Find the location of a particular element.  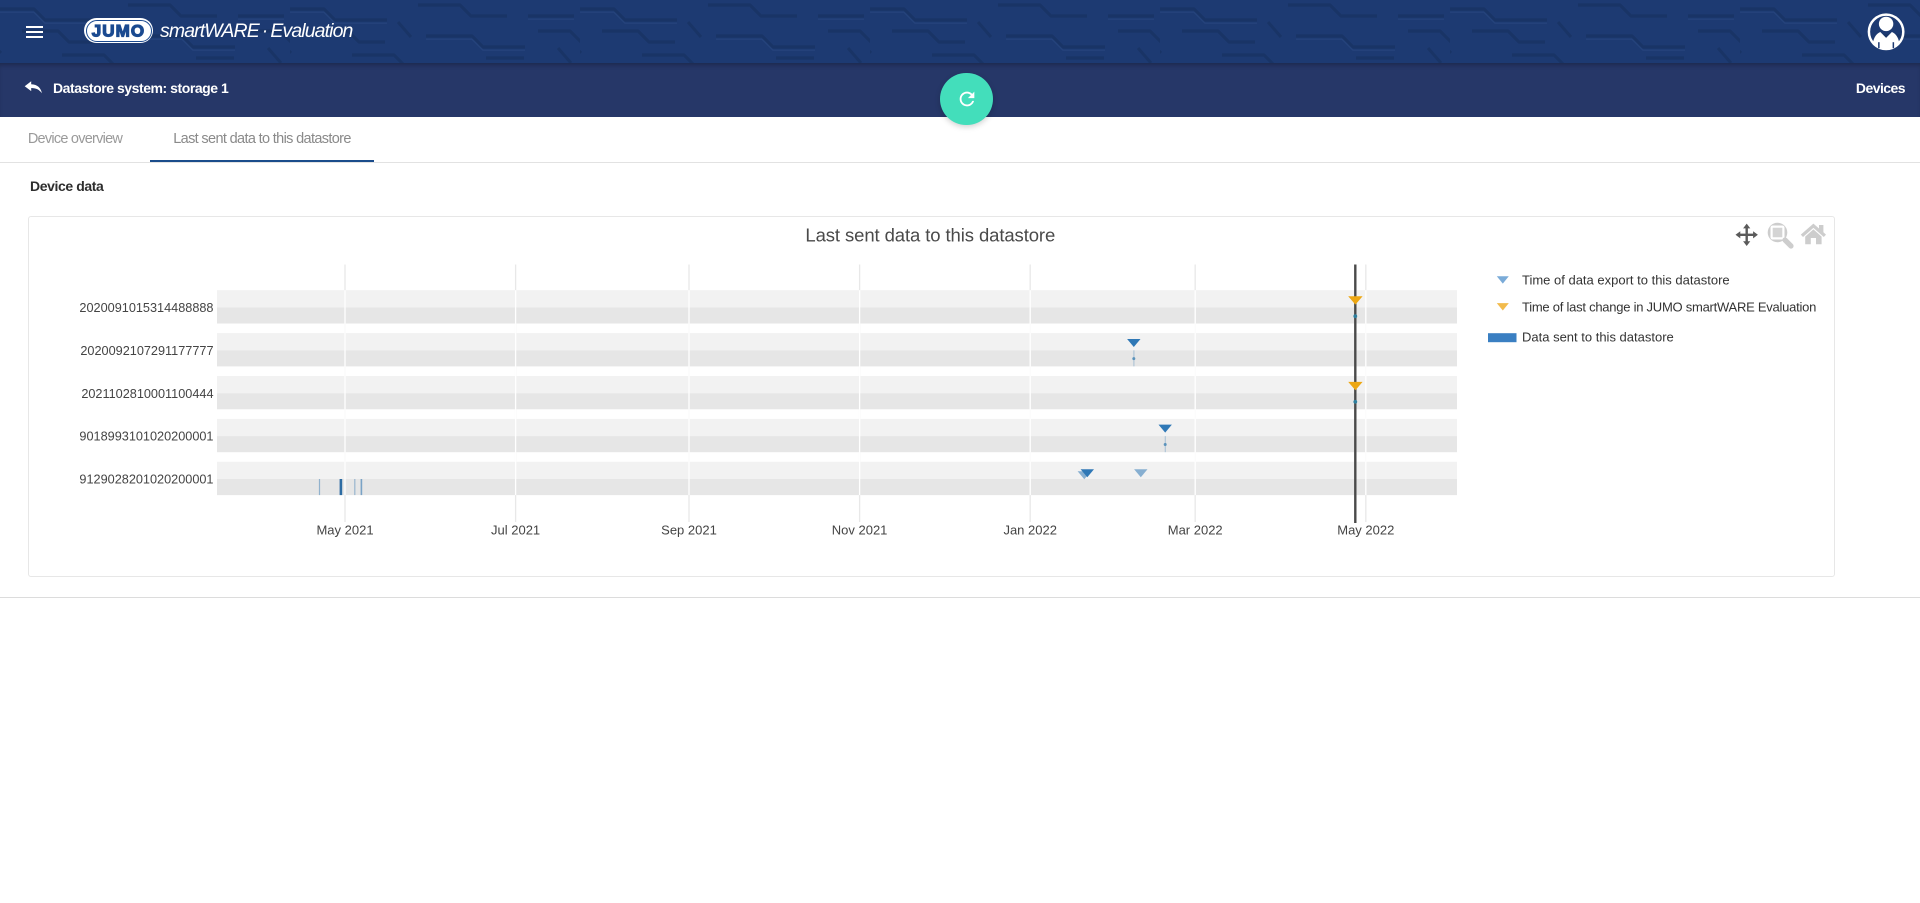

svg-text:Time of data export to this da: Time of data export to this datastore is located at coordinates (1626, 279).